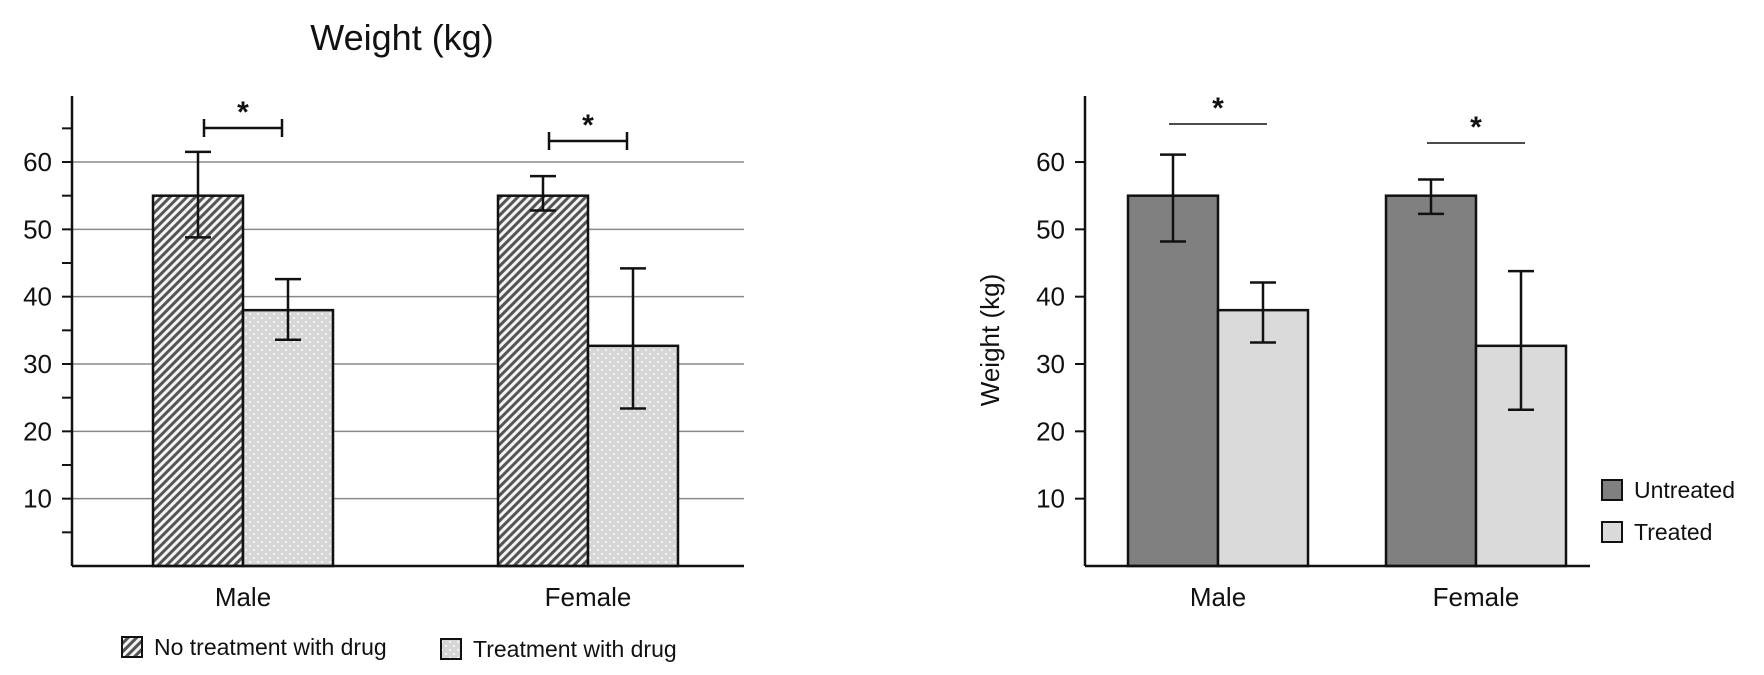 The width and height of the screenshot is (1764, 675). What do you see at coordinates (1673, 532) in the screenshot?
I see `legend-label: Treated` at bounding box center [1673, 532].